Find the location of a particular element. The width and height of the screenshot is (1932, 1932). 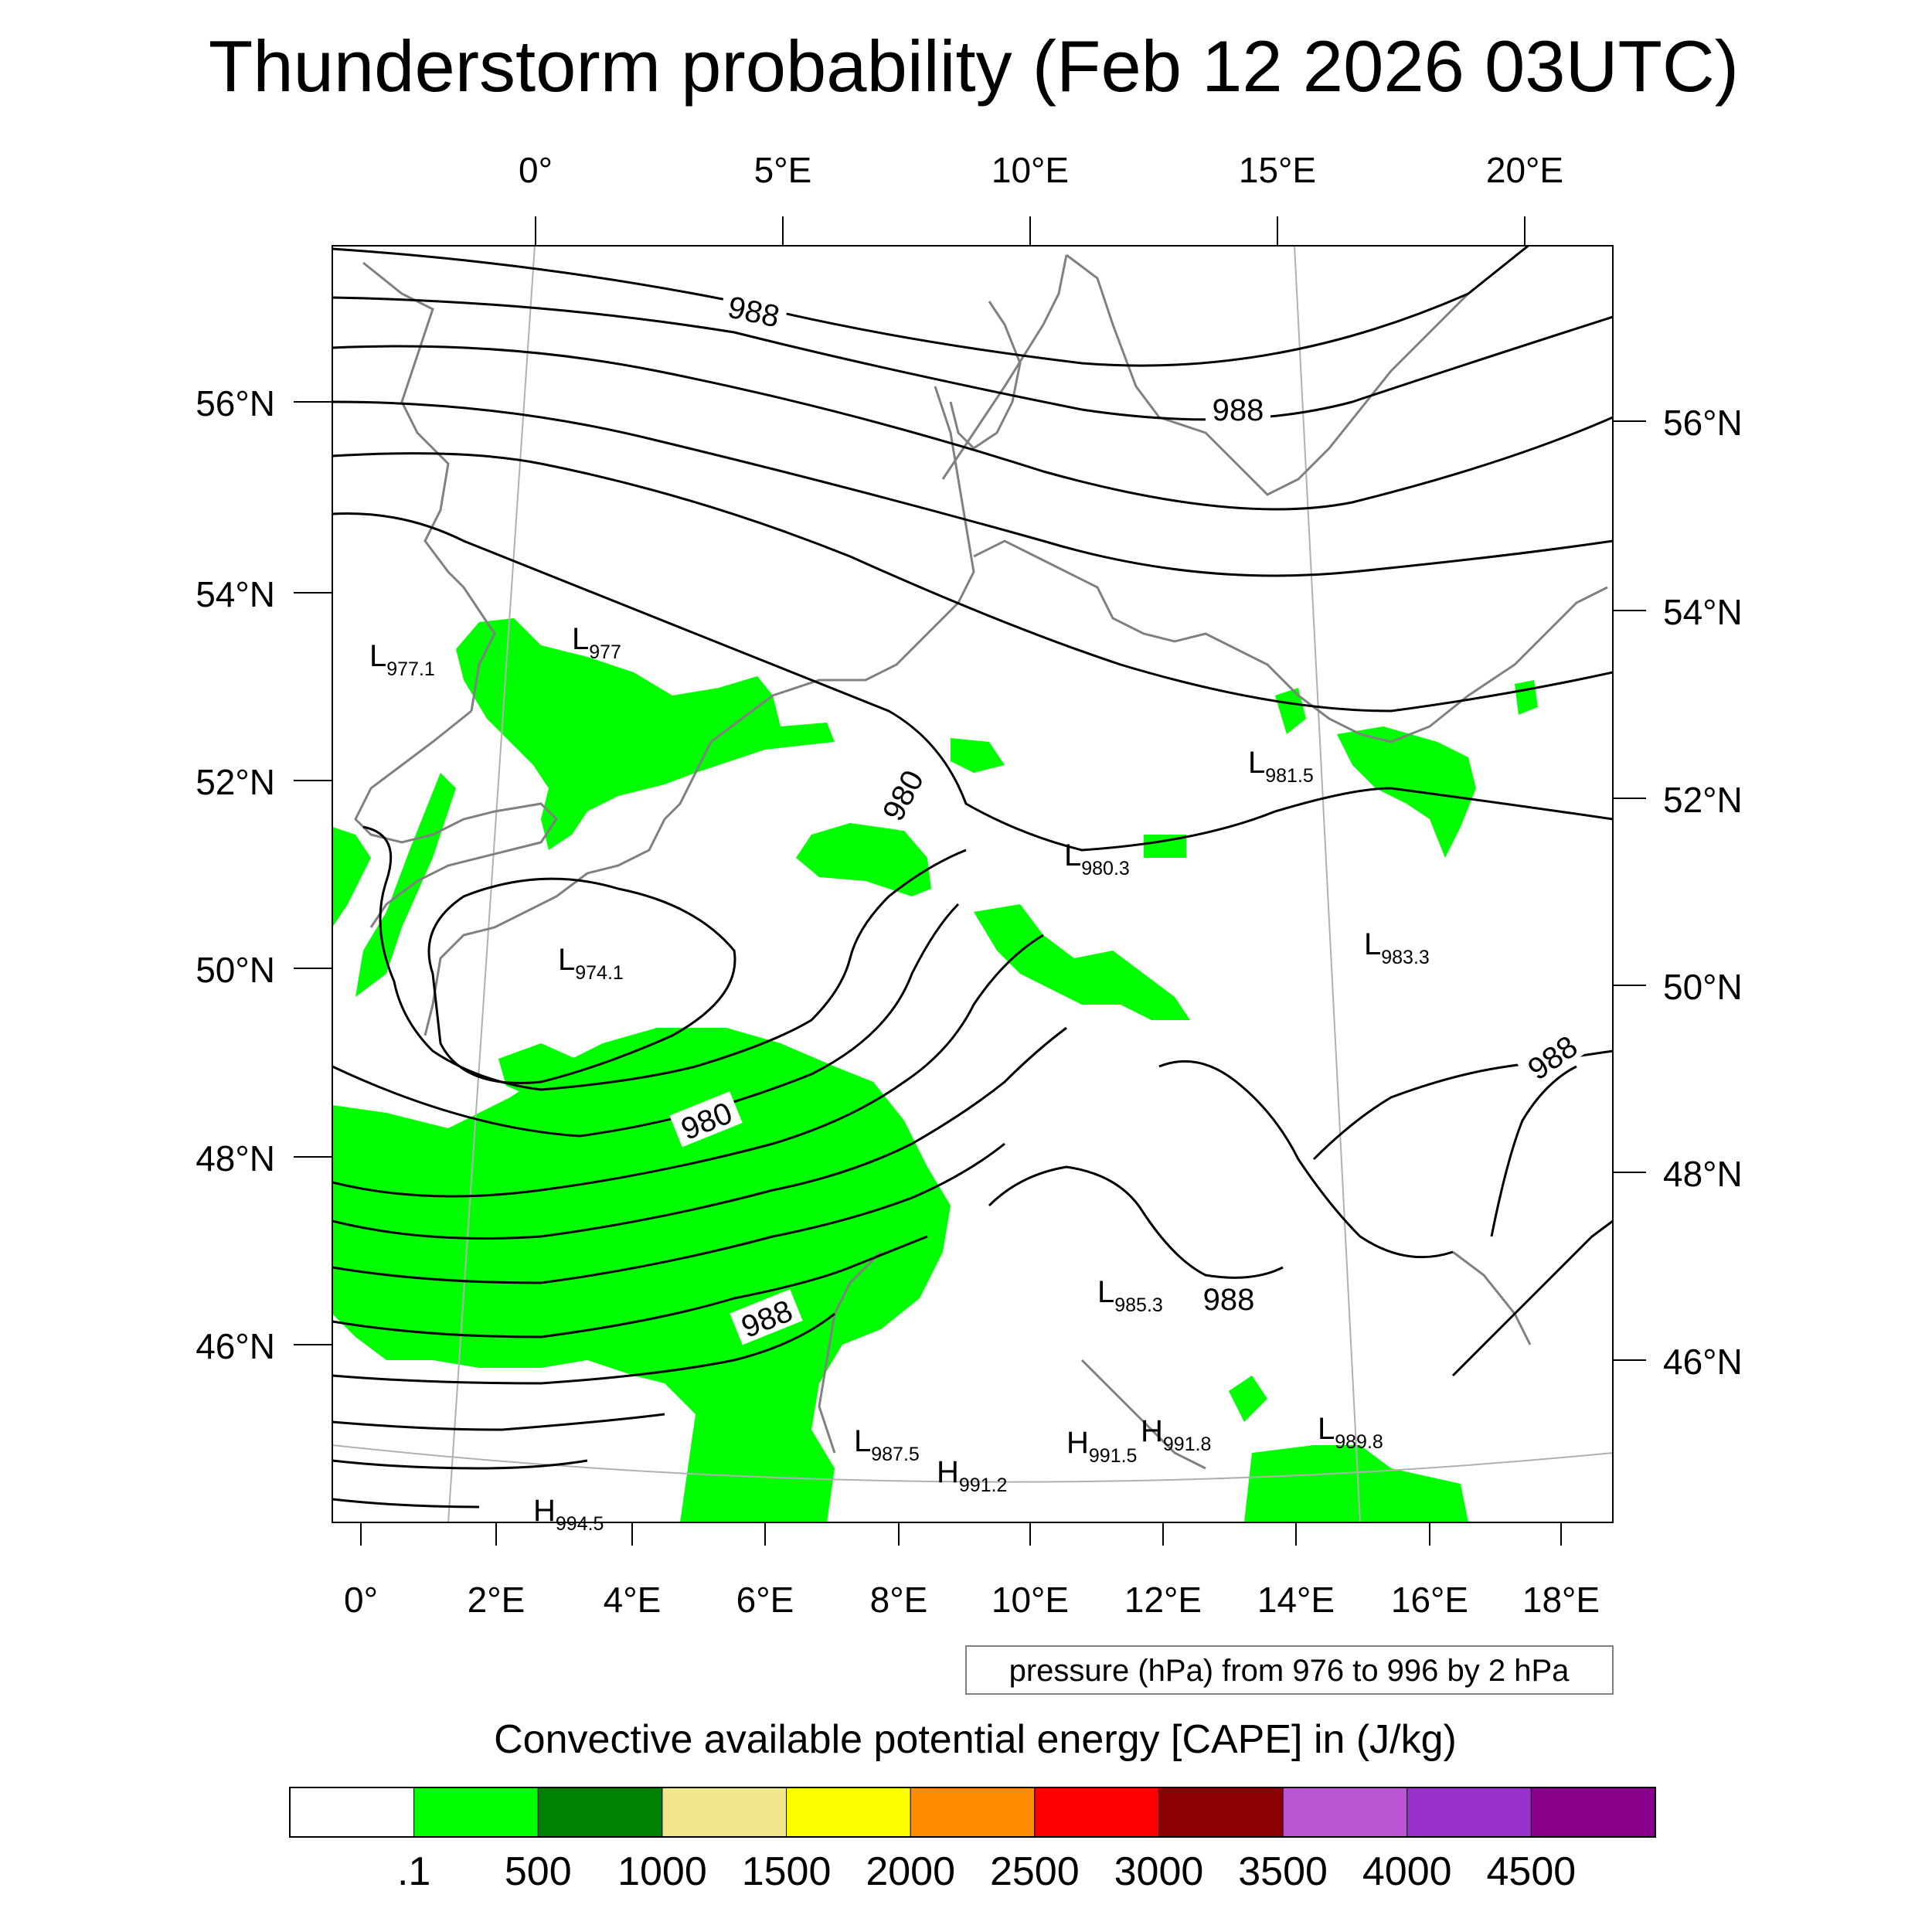

pressure-center-974-1: L974.1 is located at coordinates (591, 964).